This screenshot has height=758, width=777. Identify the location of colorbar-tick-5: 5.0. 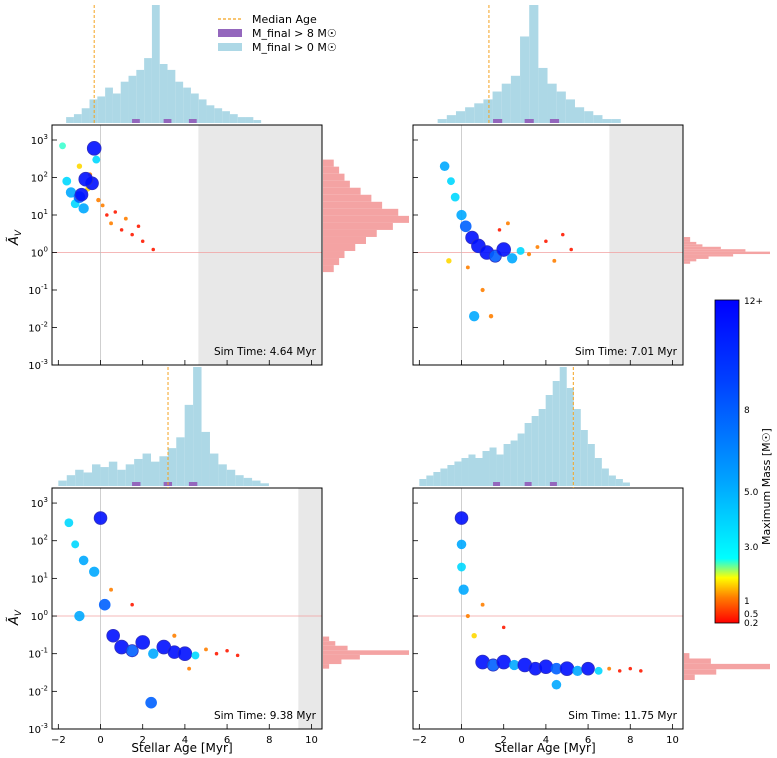
(751, 493).